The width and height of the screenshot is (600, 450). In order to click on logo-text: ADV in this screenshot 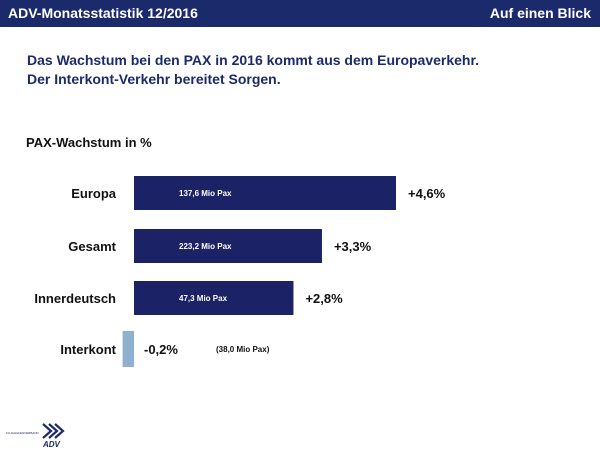, I will do `click(51, 444)`.